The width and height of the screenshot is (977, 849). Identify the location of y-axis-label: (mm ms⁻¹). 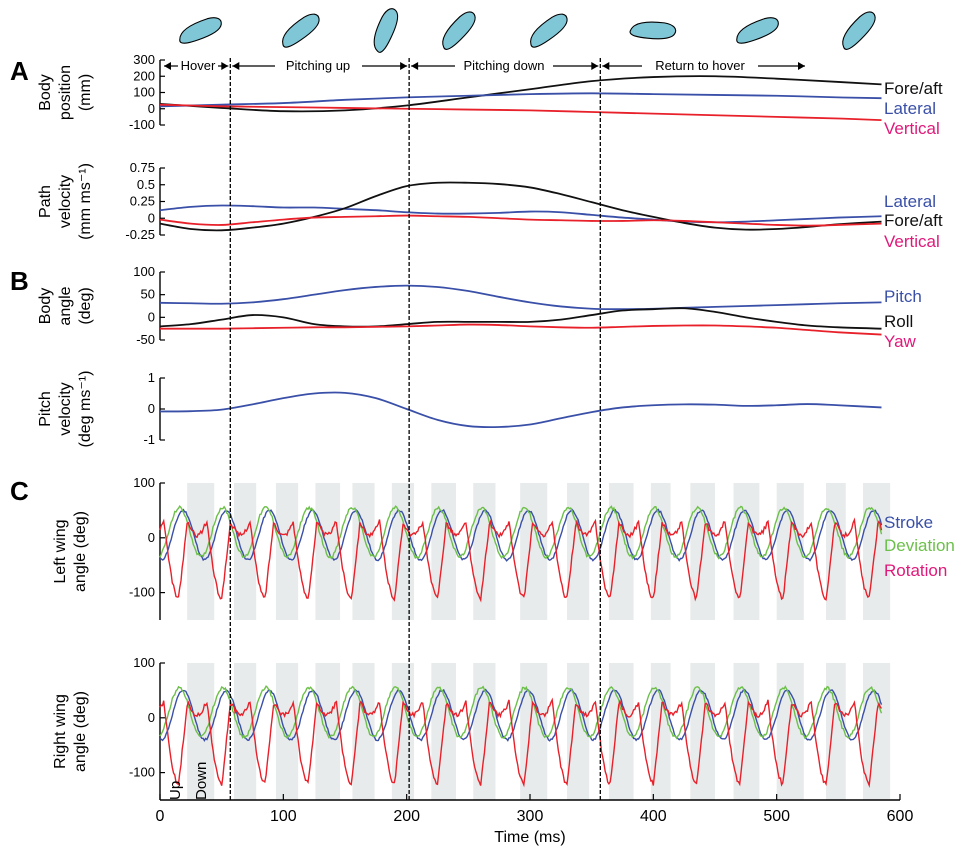
(85, 201).